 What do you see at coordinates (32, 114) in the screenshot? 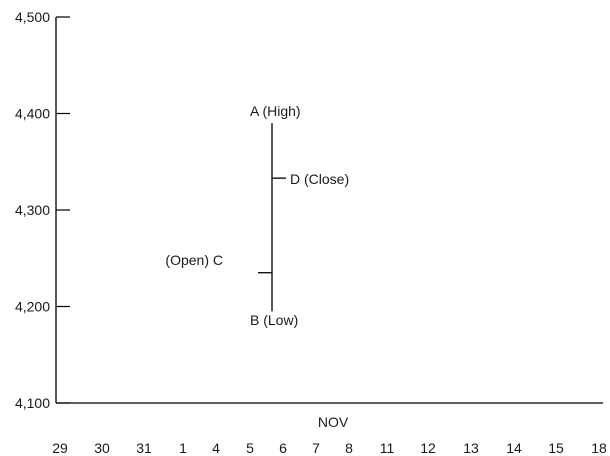
I see `y-tick-label: 4,400` at bounding box center [32, 114].